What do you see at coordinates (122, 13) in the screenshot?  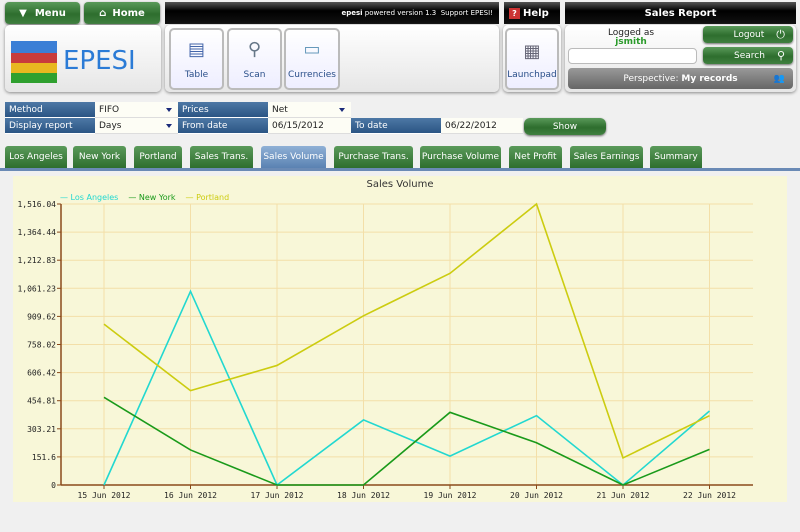 I see `home-button: ⌂ Home` at bounding box center [122, 13].